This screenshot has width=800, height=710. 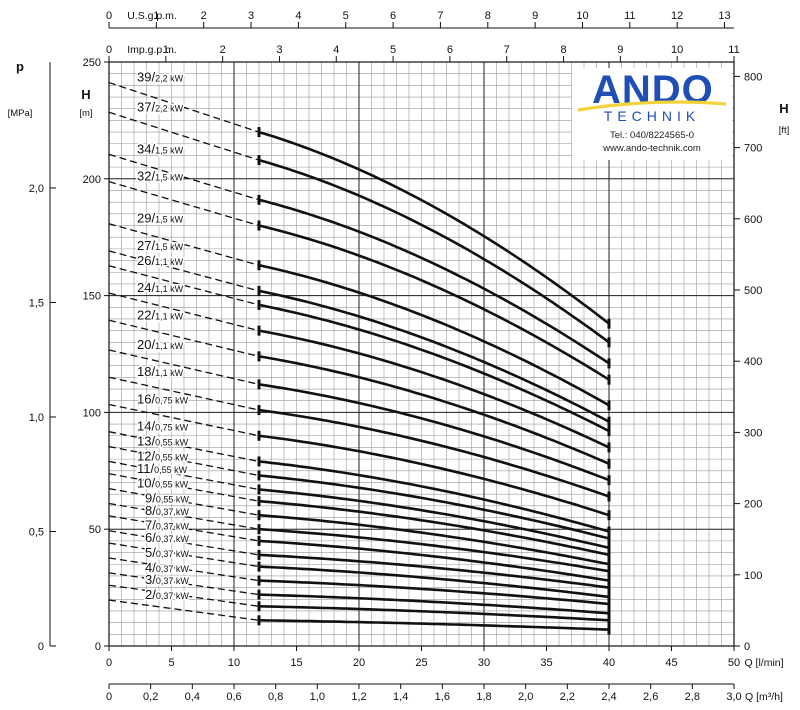 I want to click on pressure-axis-unit: [MPa], so click(x=20, y=113).